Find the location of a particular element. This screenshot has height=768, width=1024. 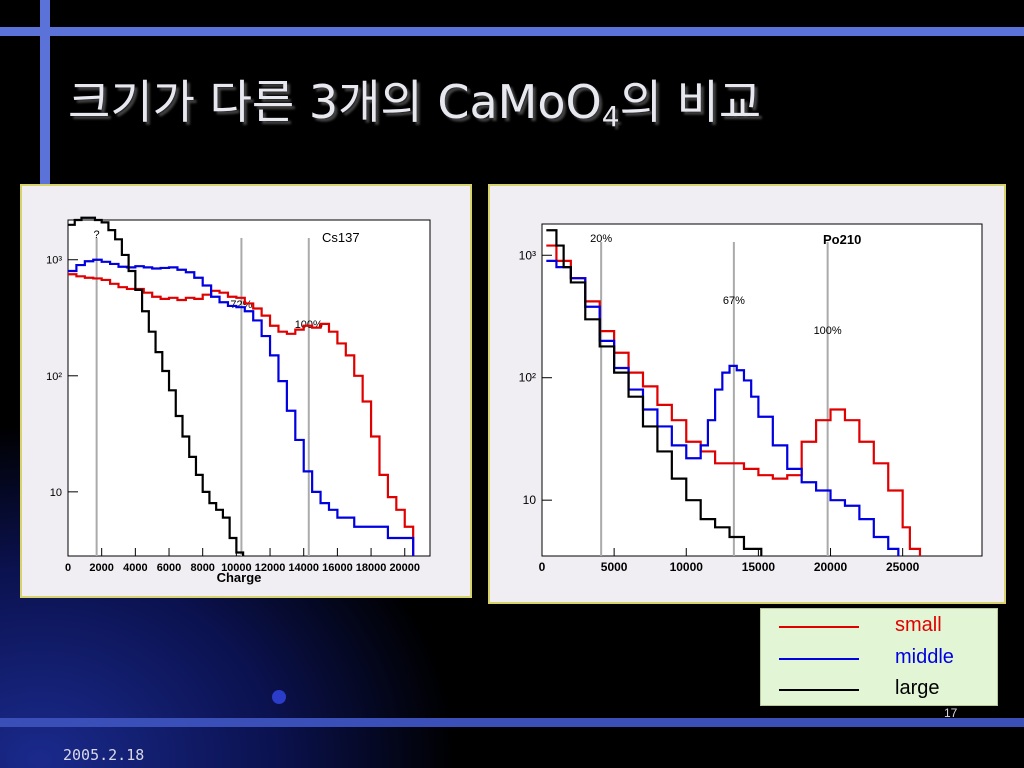

marker-label: ? is located at coordinates (97, 235).